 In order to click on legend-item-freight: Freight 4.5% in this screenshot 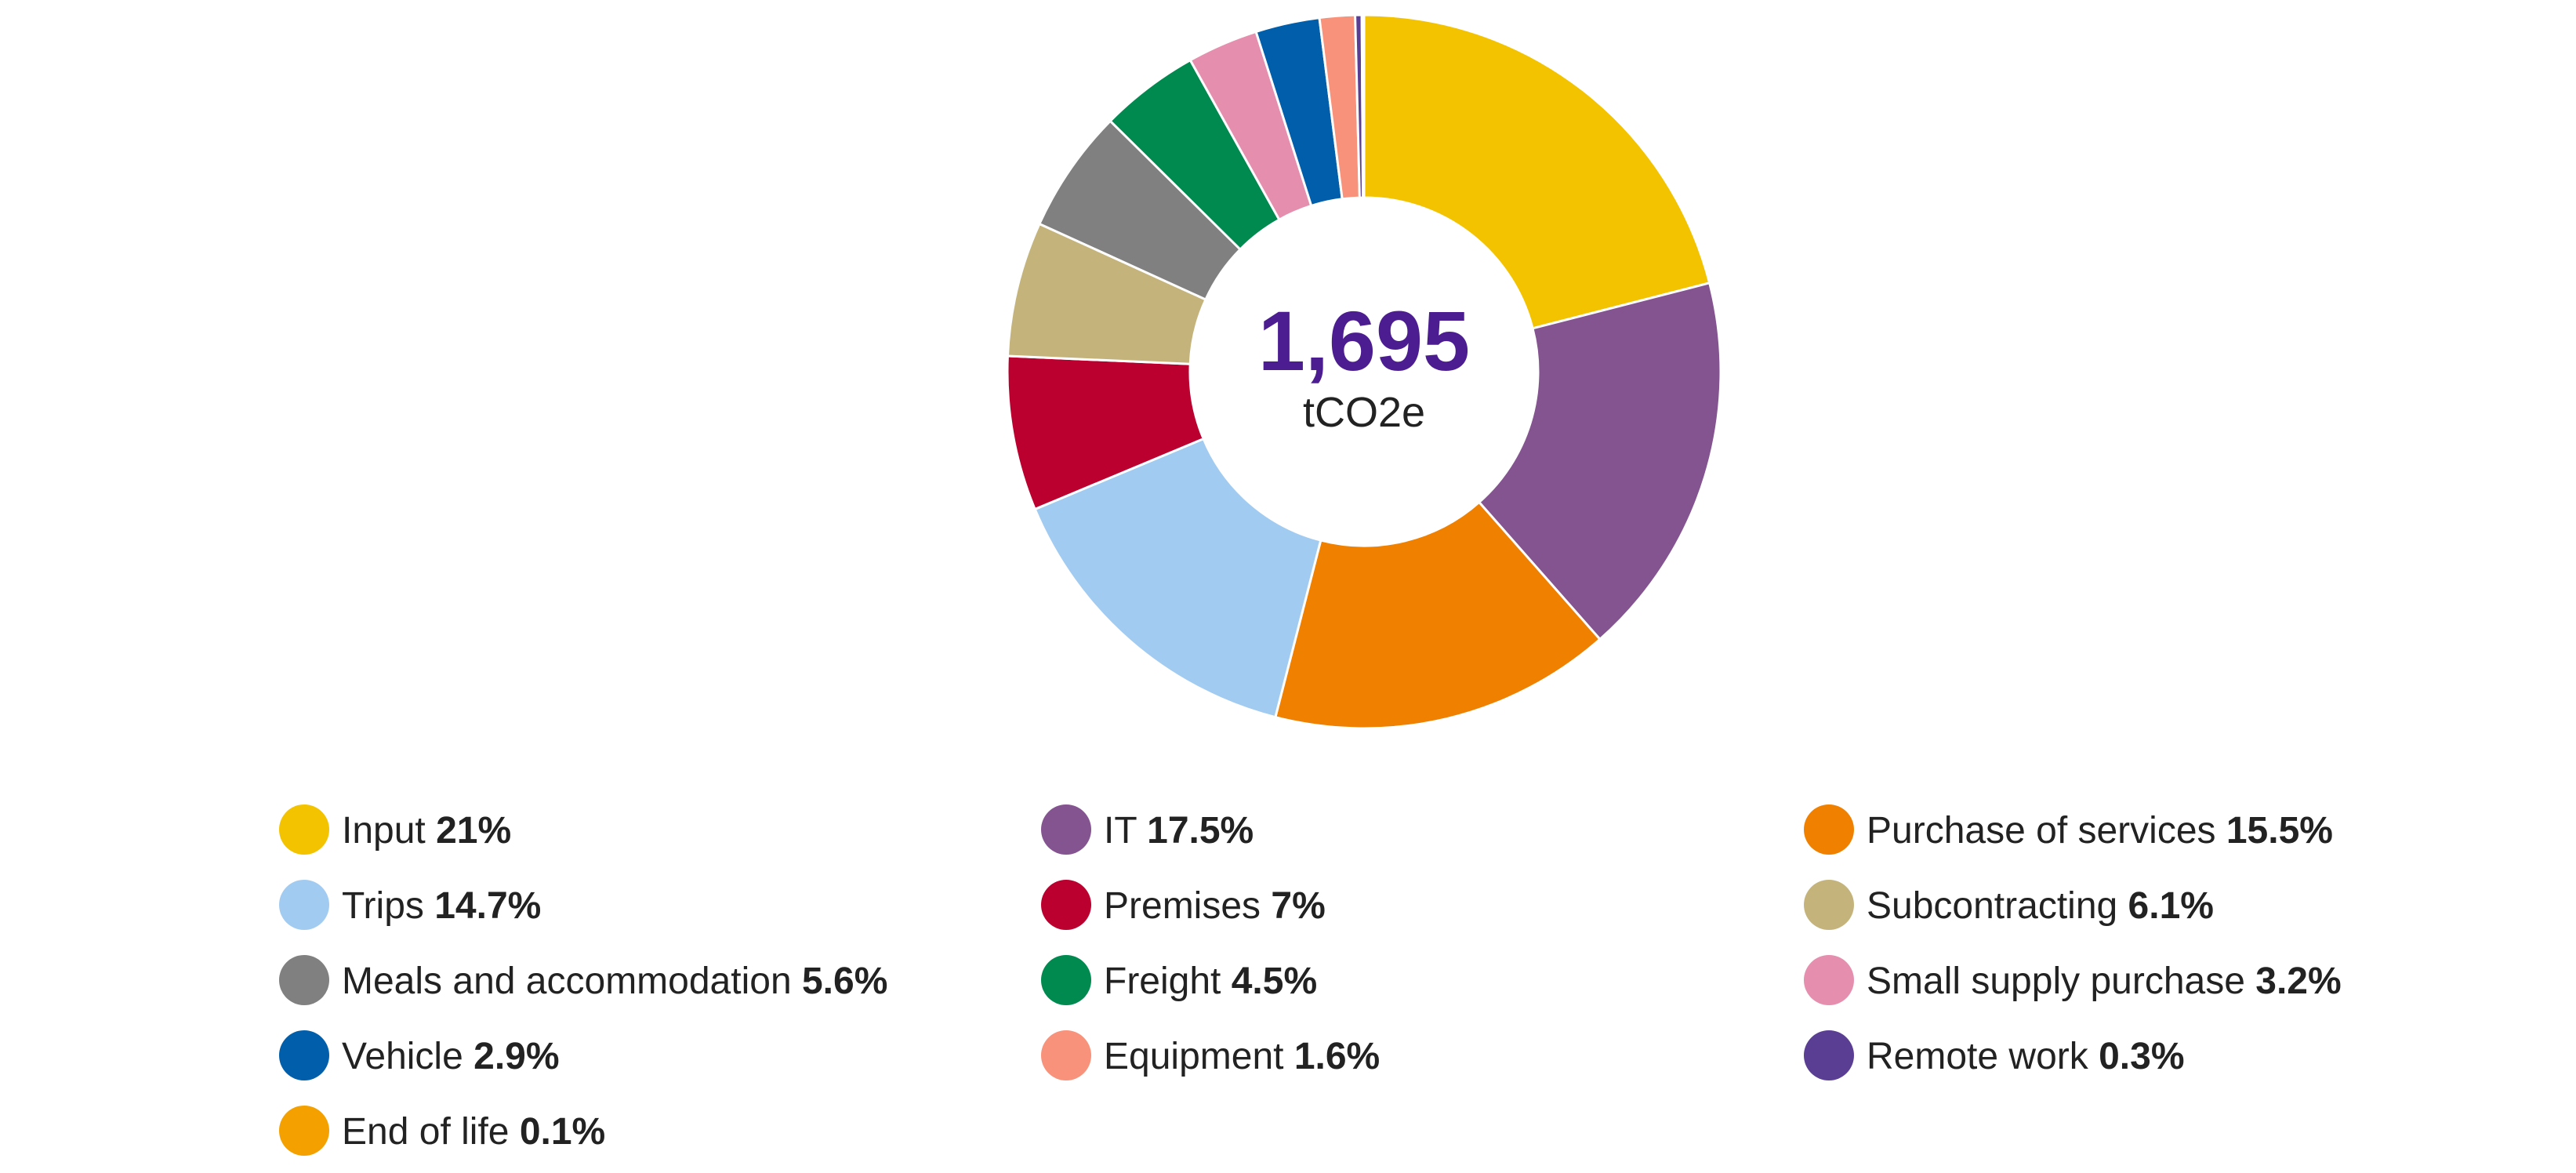, I will do `click(1179, 980)`.